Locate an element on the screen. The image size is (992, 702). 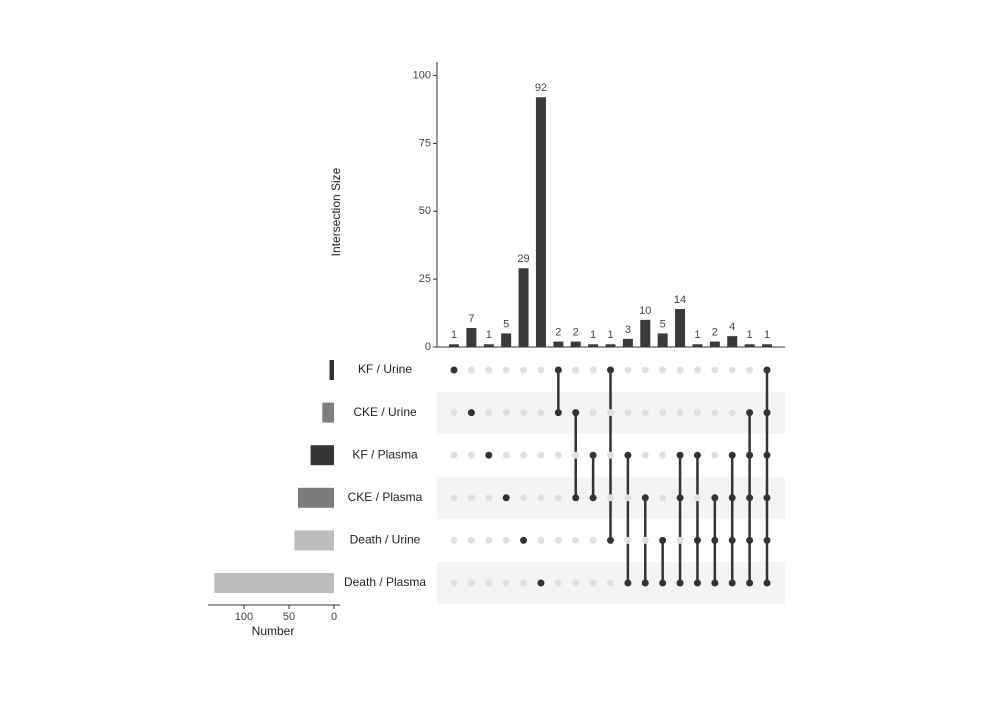
bar-label: 92 is located at coordinates (541, 88).